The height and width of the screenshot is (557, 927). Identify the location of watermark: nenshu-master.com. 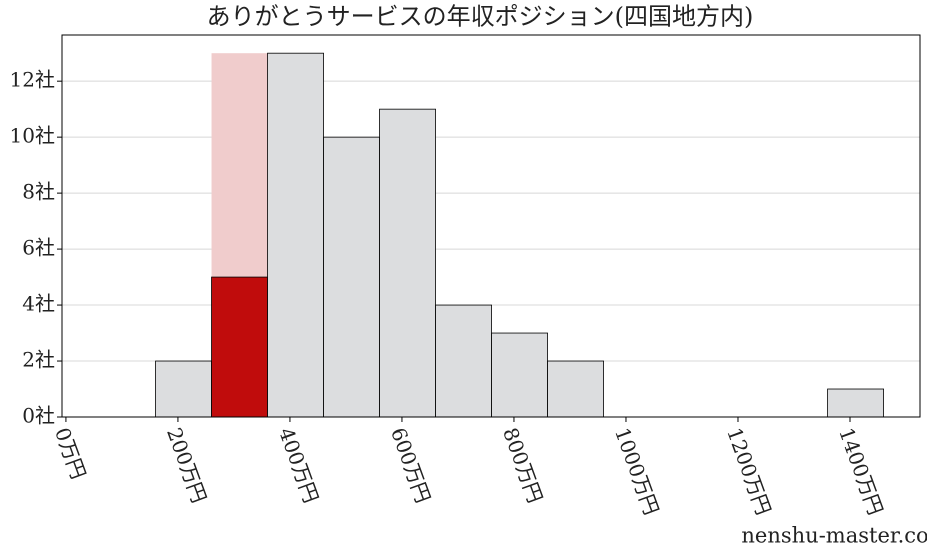
(834, 536).